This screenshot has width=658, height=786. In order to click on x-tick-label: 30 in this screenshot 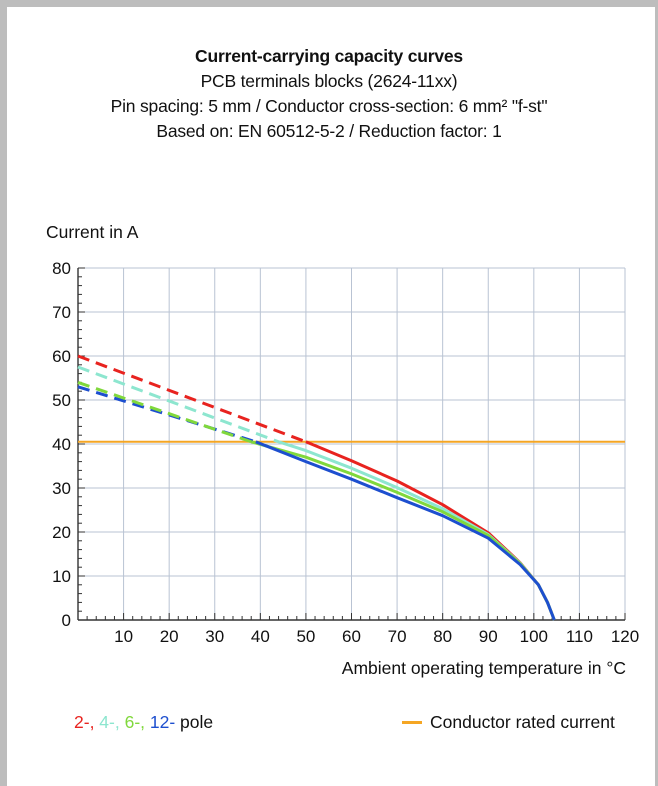, I will do `click(214, 636)`.